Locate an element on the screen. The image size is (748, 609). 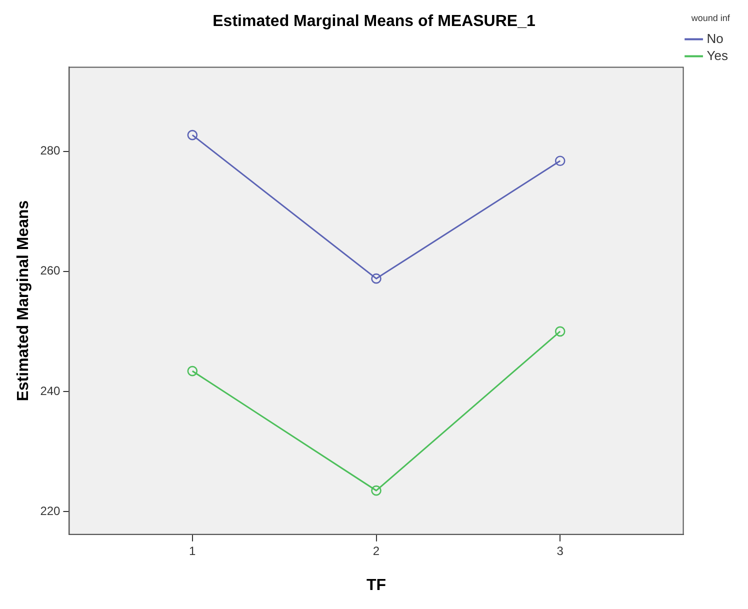
y-axis-title: Estimated Marginal Means is located at coordinates (23, 301).